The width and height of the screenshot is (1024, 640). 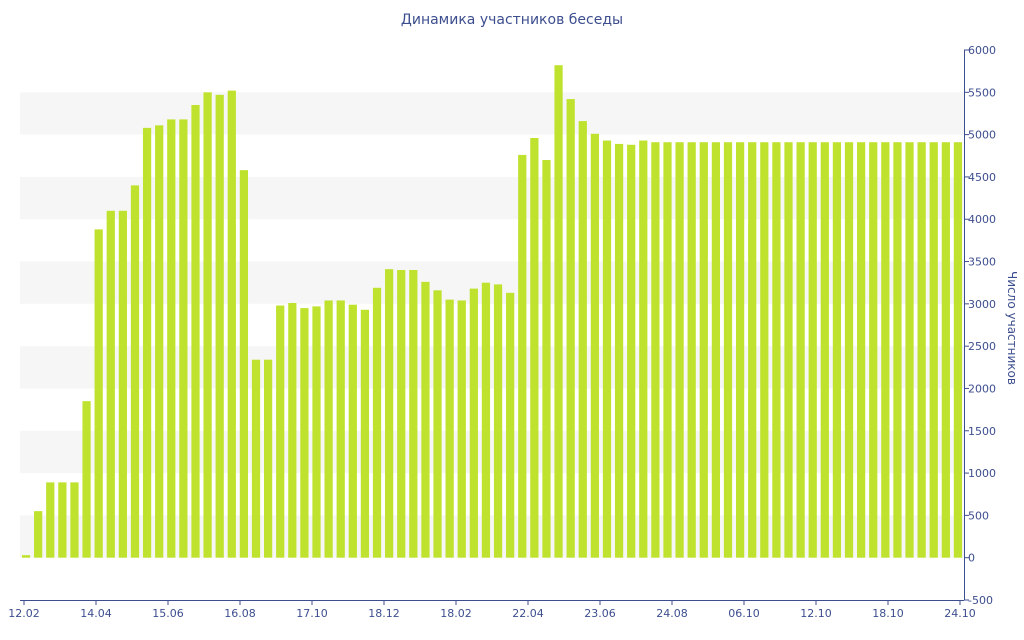 I want to click on x-tick-label: 06.10, so click(x=744, y=613).